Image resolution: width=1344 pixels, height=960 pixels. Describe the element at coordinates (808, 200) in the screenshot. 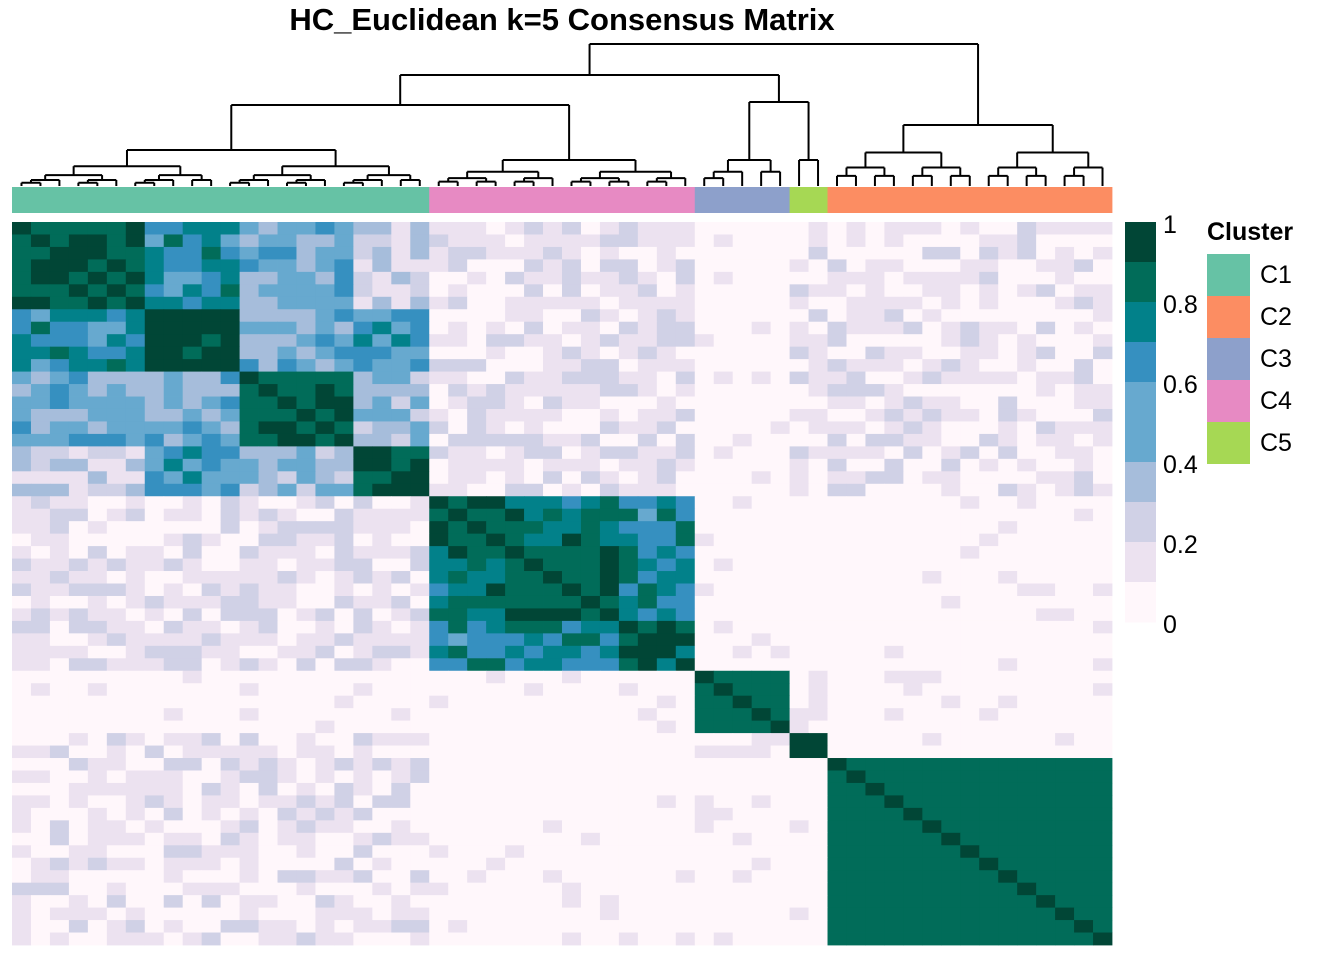

I see `cluster-annotation-c5` at that location.